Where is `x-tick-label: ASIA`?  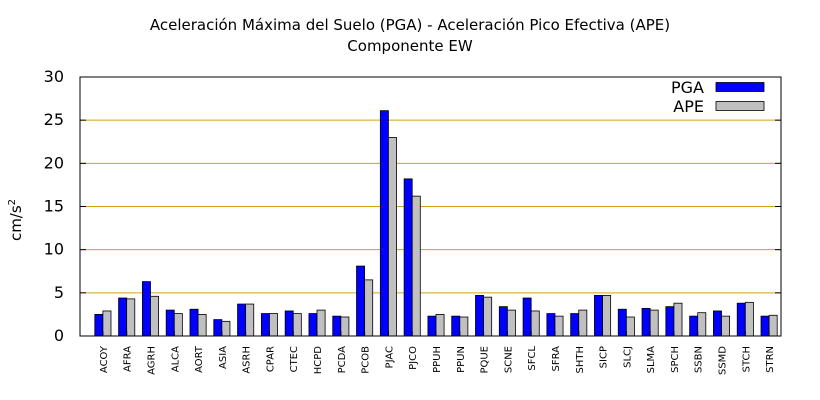 x-tick-label: ASIA is located at coordinates (223, 357).